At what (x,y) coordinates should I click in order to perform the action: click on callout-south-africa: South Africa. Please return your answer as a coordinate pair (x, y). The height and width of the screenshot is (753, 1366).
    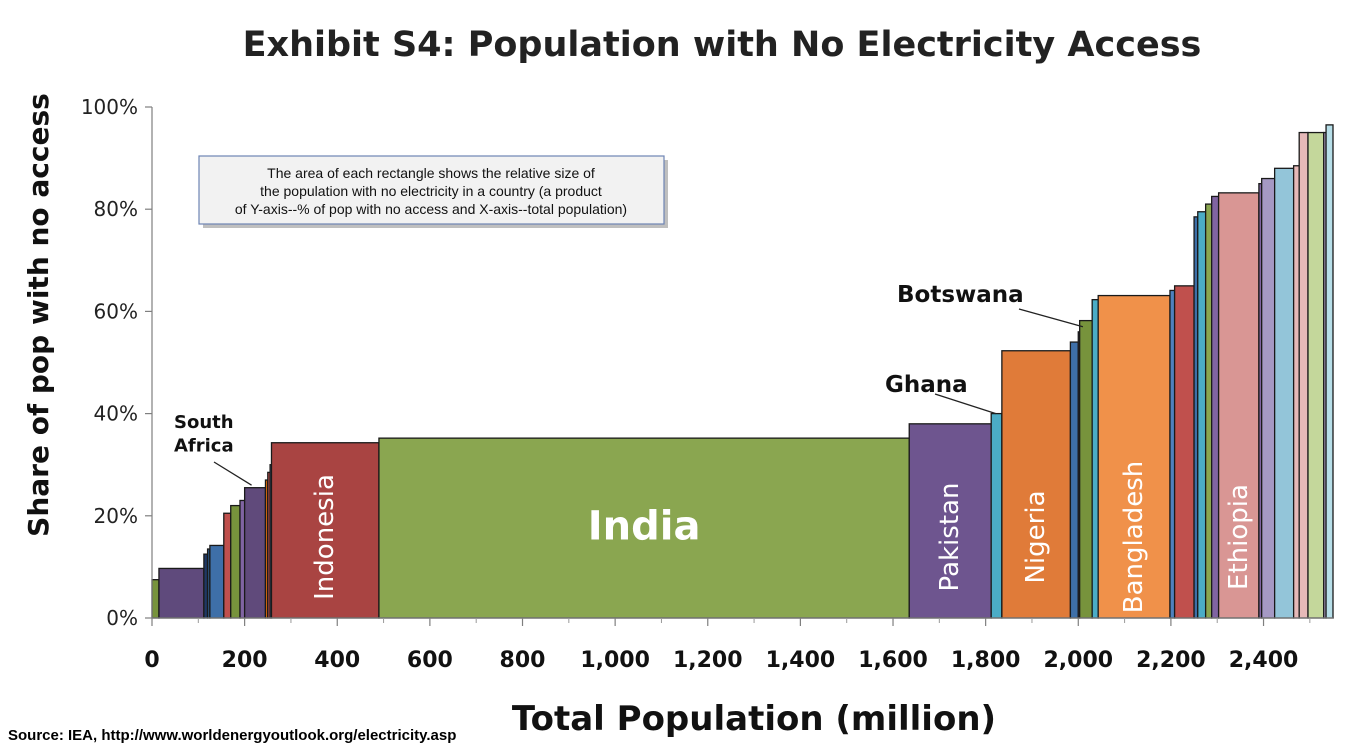
    Looking at the image, I should click on (204, 434).